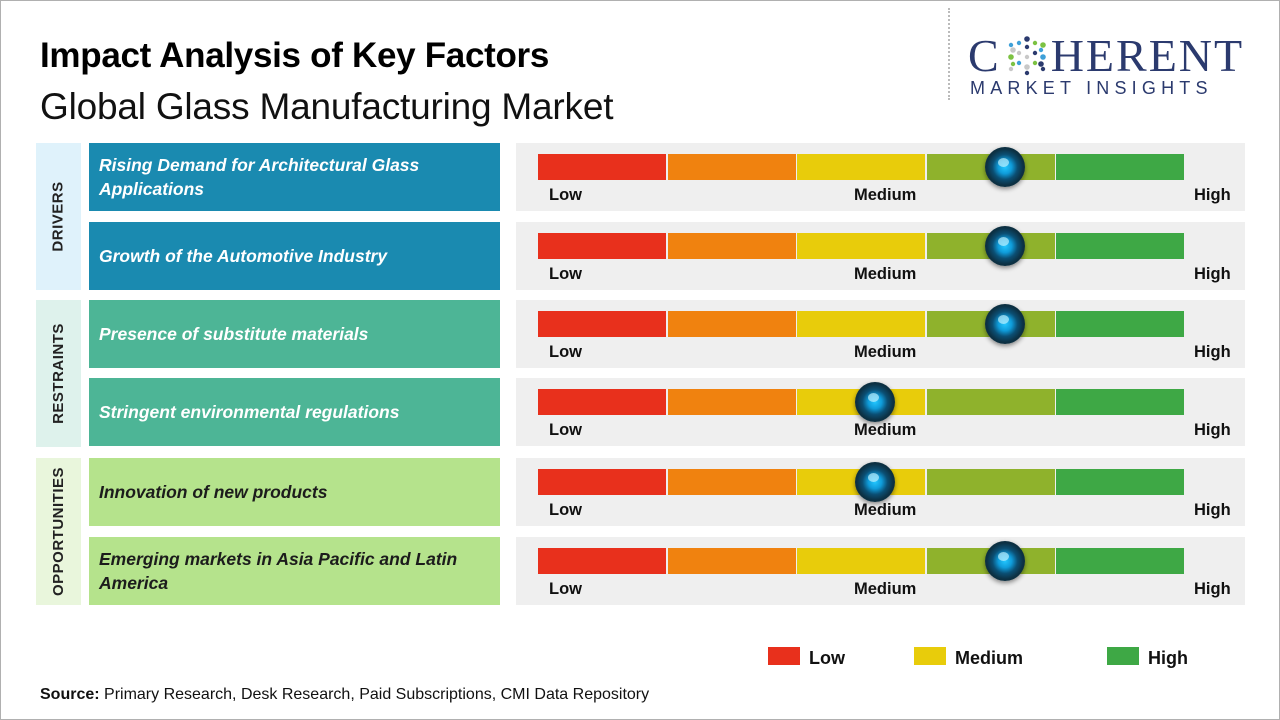 This screenshot has width=1280, height=720. What do you see at coordinates (70, 694) in the screenshot?
I see `source-label: Source:` at bounding box center [70, 694].